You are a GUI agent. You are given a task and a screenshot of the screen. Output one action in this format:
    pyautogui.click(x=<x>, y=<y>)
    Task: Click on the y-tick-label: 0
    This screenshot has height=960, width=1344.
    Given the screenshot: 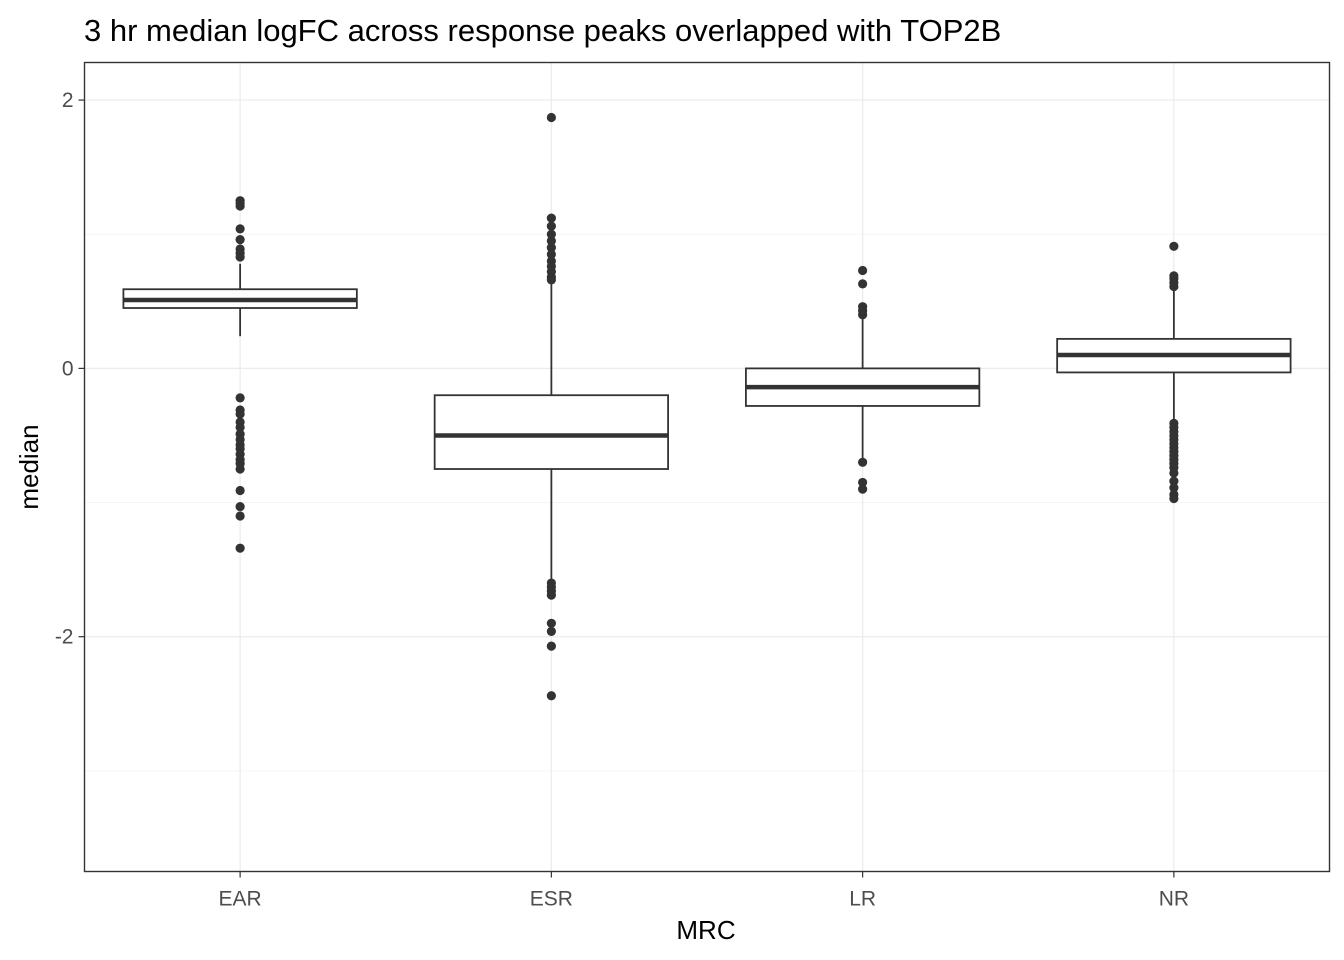 What is the action you would take?
    pyautogui.click(x=68, y=368)
    